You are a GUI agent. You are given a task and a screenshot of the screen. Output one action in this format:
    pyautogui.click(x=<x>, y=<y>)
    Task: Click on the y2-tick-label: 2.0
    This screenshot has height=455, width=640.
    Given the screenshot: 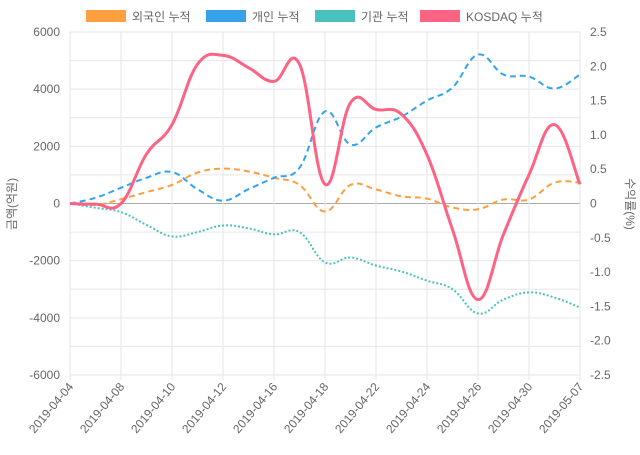 What is the action you would take?
    pyautogui.click(x=598, y=66)
    